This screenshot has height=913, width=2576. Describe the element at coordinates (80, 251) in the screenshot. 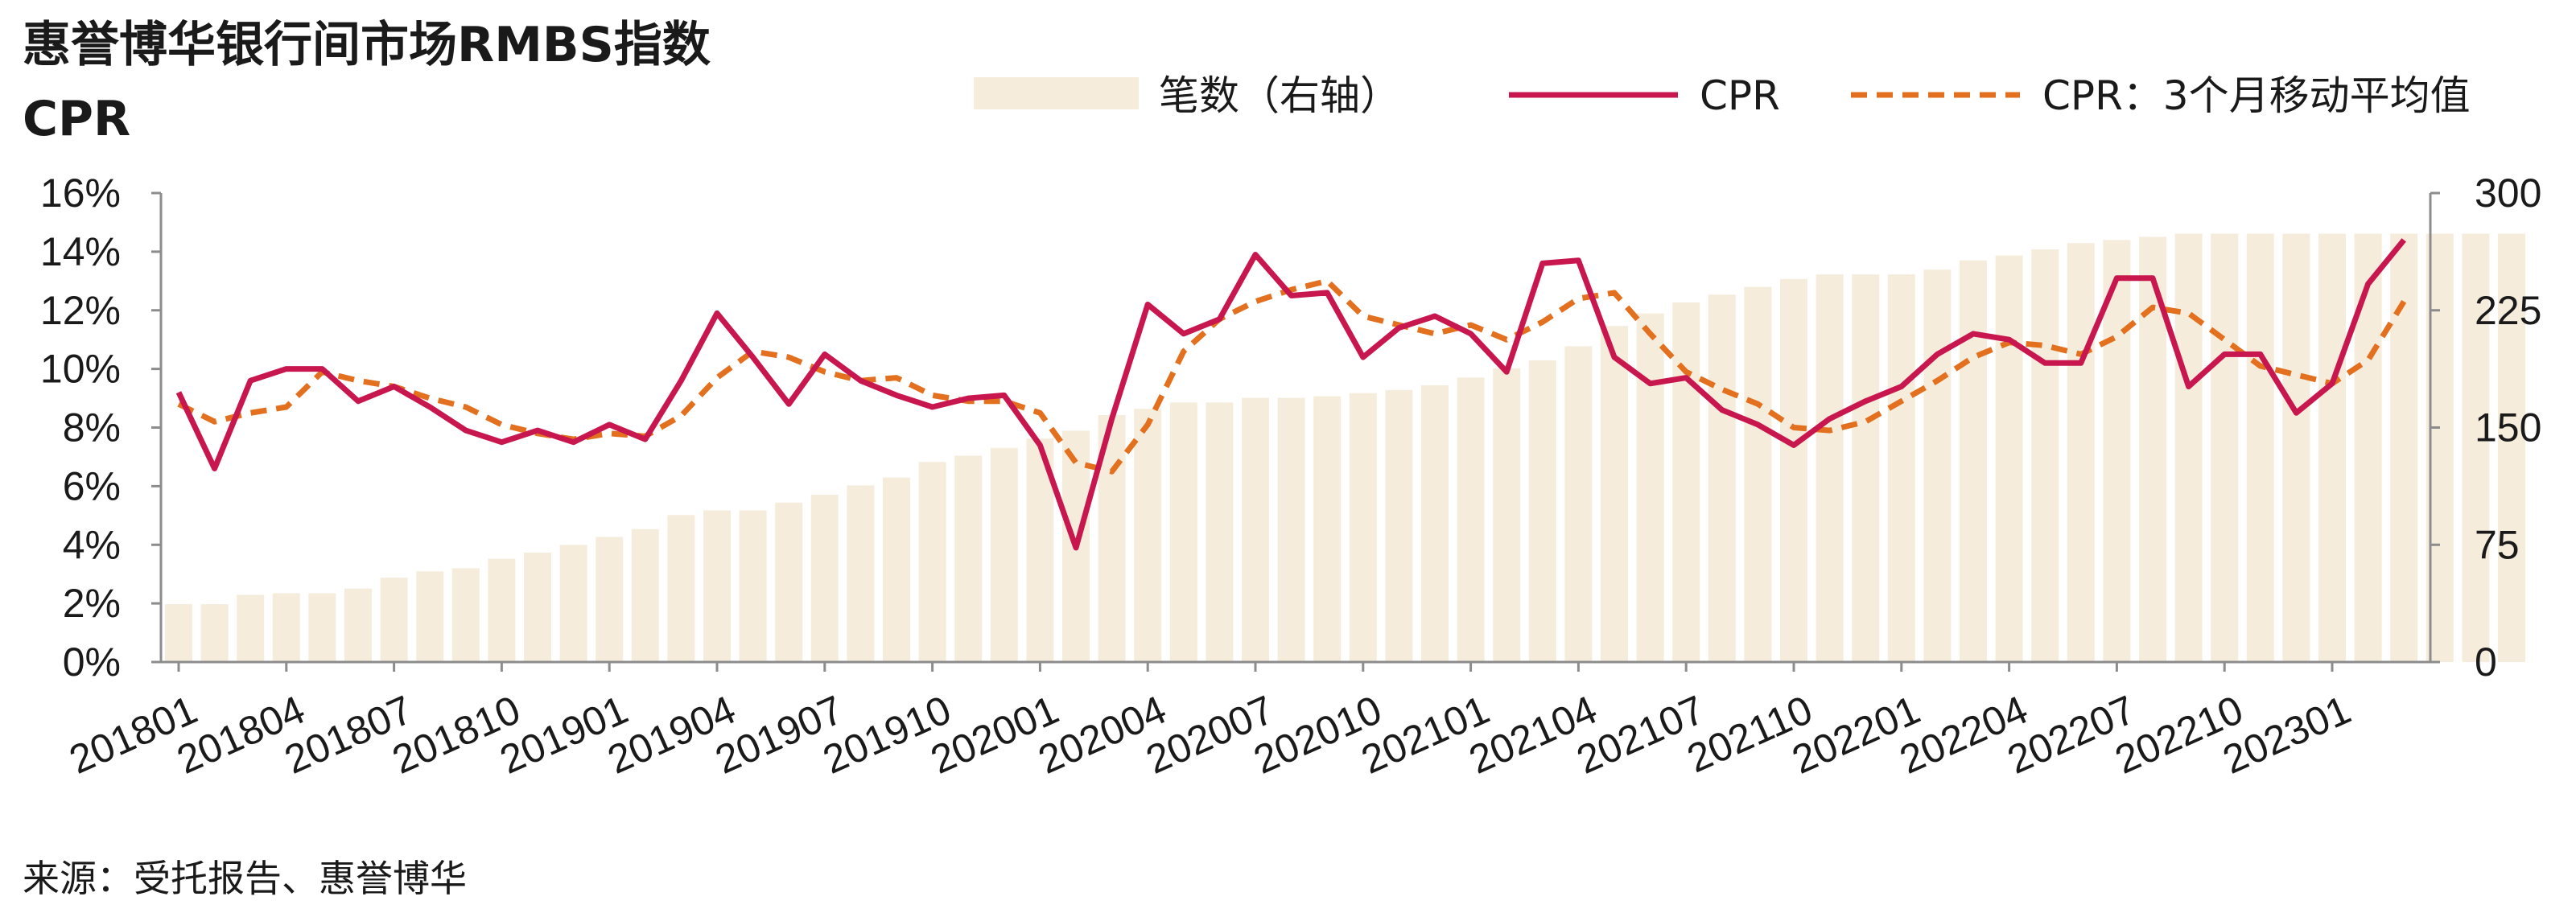

I see `left-tick-label: 14%` at that location.